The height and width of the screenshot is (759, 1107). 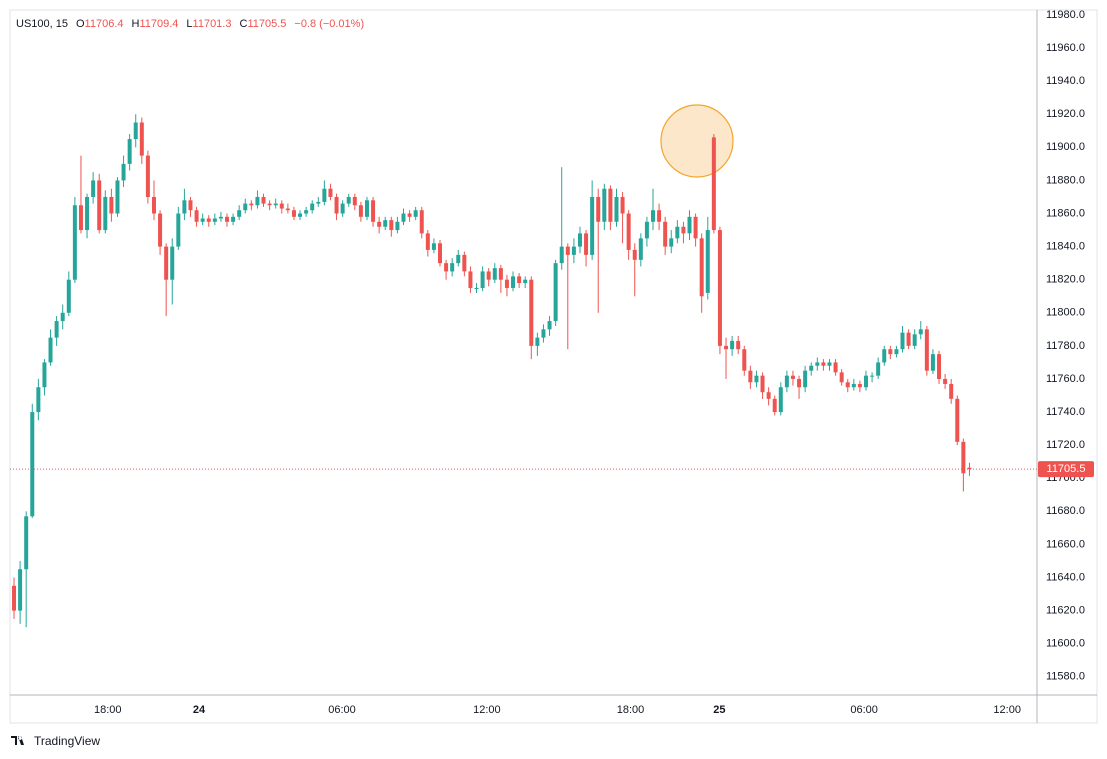 I want to click on x-tick-label: 25, so click(x=719, y=710).